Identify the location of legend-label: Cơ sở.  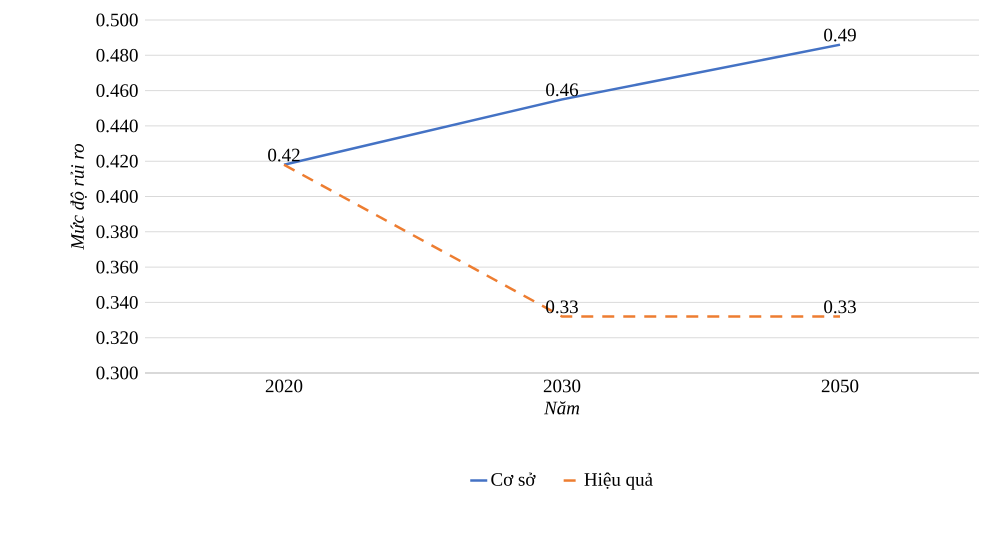
(513, 479).